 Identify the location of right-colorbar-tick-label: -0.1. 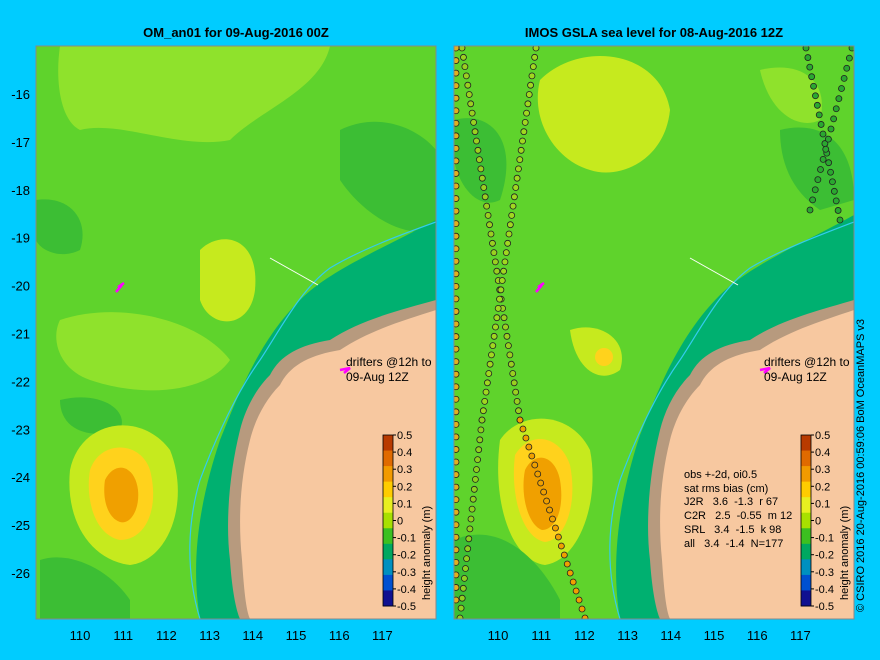
(824, 539).